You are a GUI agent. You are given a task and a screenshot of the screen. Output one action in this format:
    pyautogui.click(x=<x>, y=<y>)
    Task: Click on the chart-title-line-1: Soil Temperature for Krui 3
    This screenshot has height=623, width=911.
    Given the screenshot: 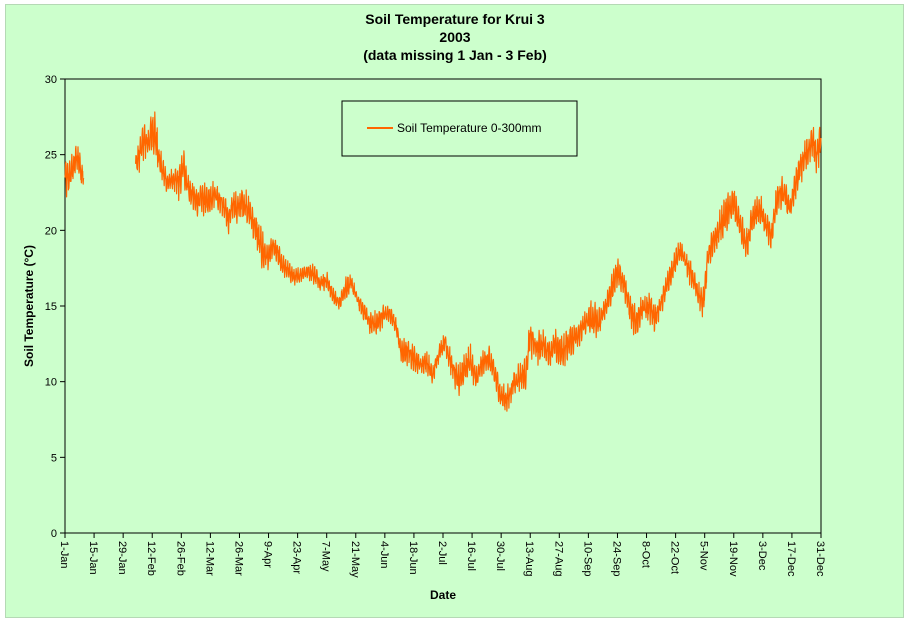 What is the action you would take?
    pyautogui.click(x=455, y=19)
    